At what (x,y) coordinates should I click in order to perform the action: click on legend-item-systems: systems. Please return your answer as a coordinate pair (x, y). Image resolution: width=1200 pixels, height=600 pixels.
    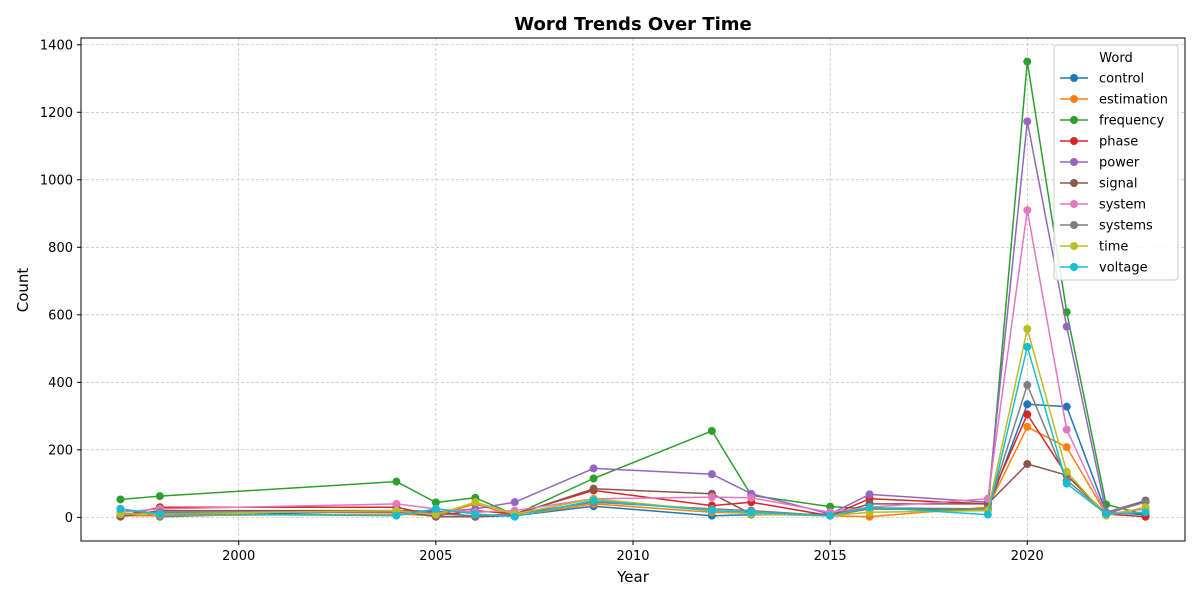
    Looking at the image, I should click on (1106, 226).